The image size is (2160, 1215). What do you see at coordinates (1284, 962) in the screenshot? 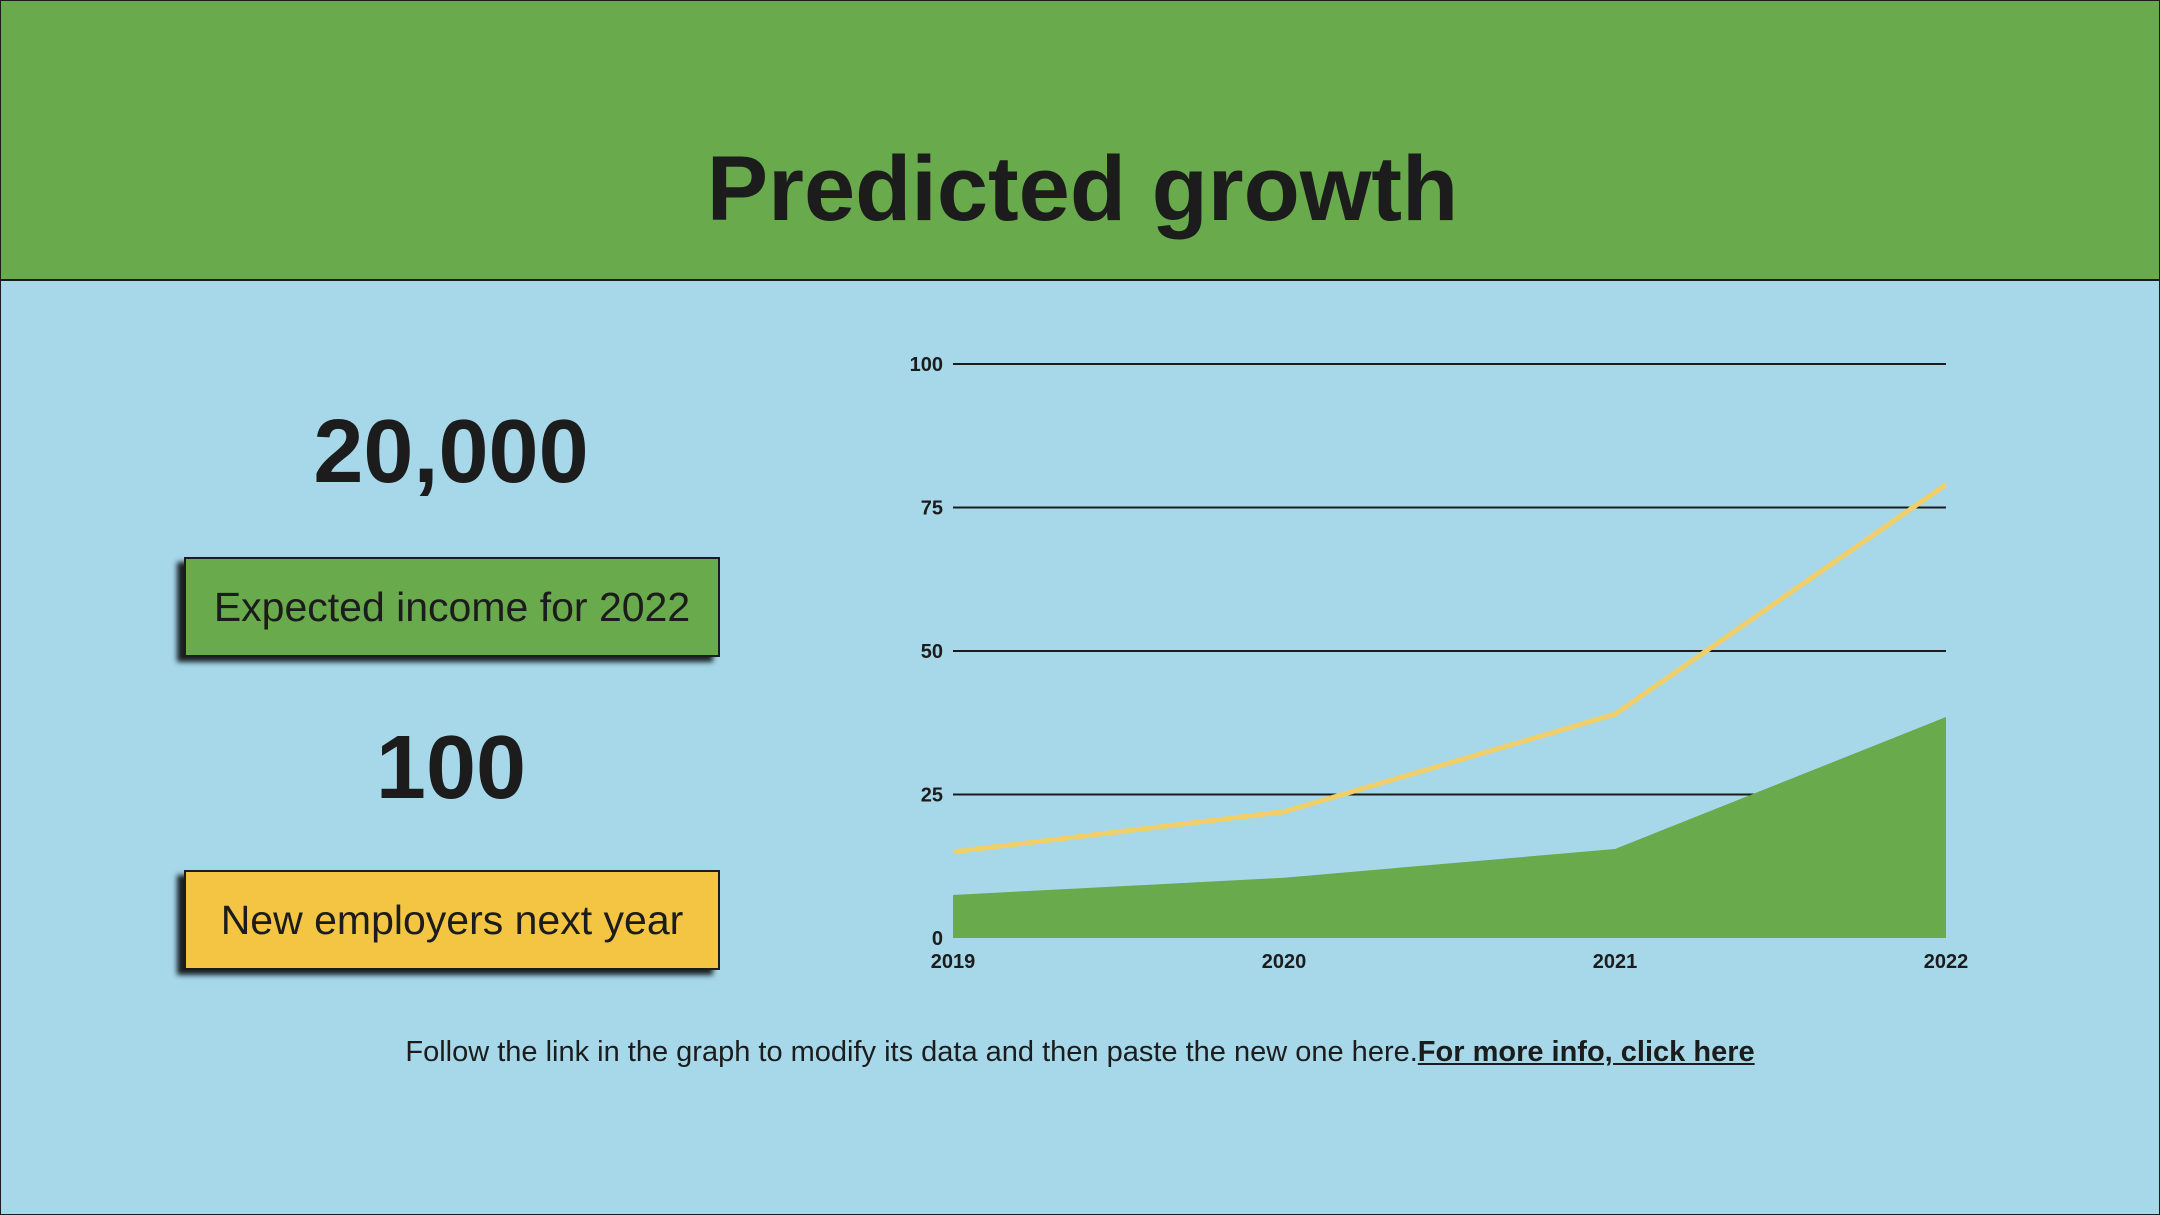
I see `x-tick-label-1: 2020` at bounding box center [1284, 962].